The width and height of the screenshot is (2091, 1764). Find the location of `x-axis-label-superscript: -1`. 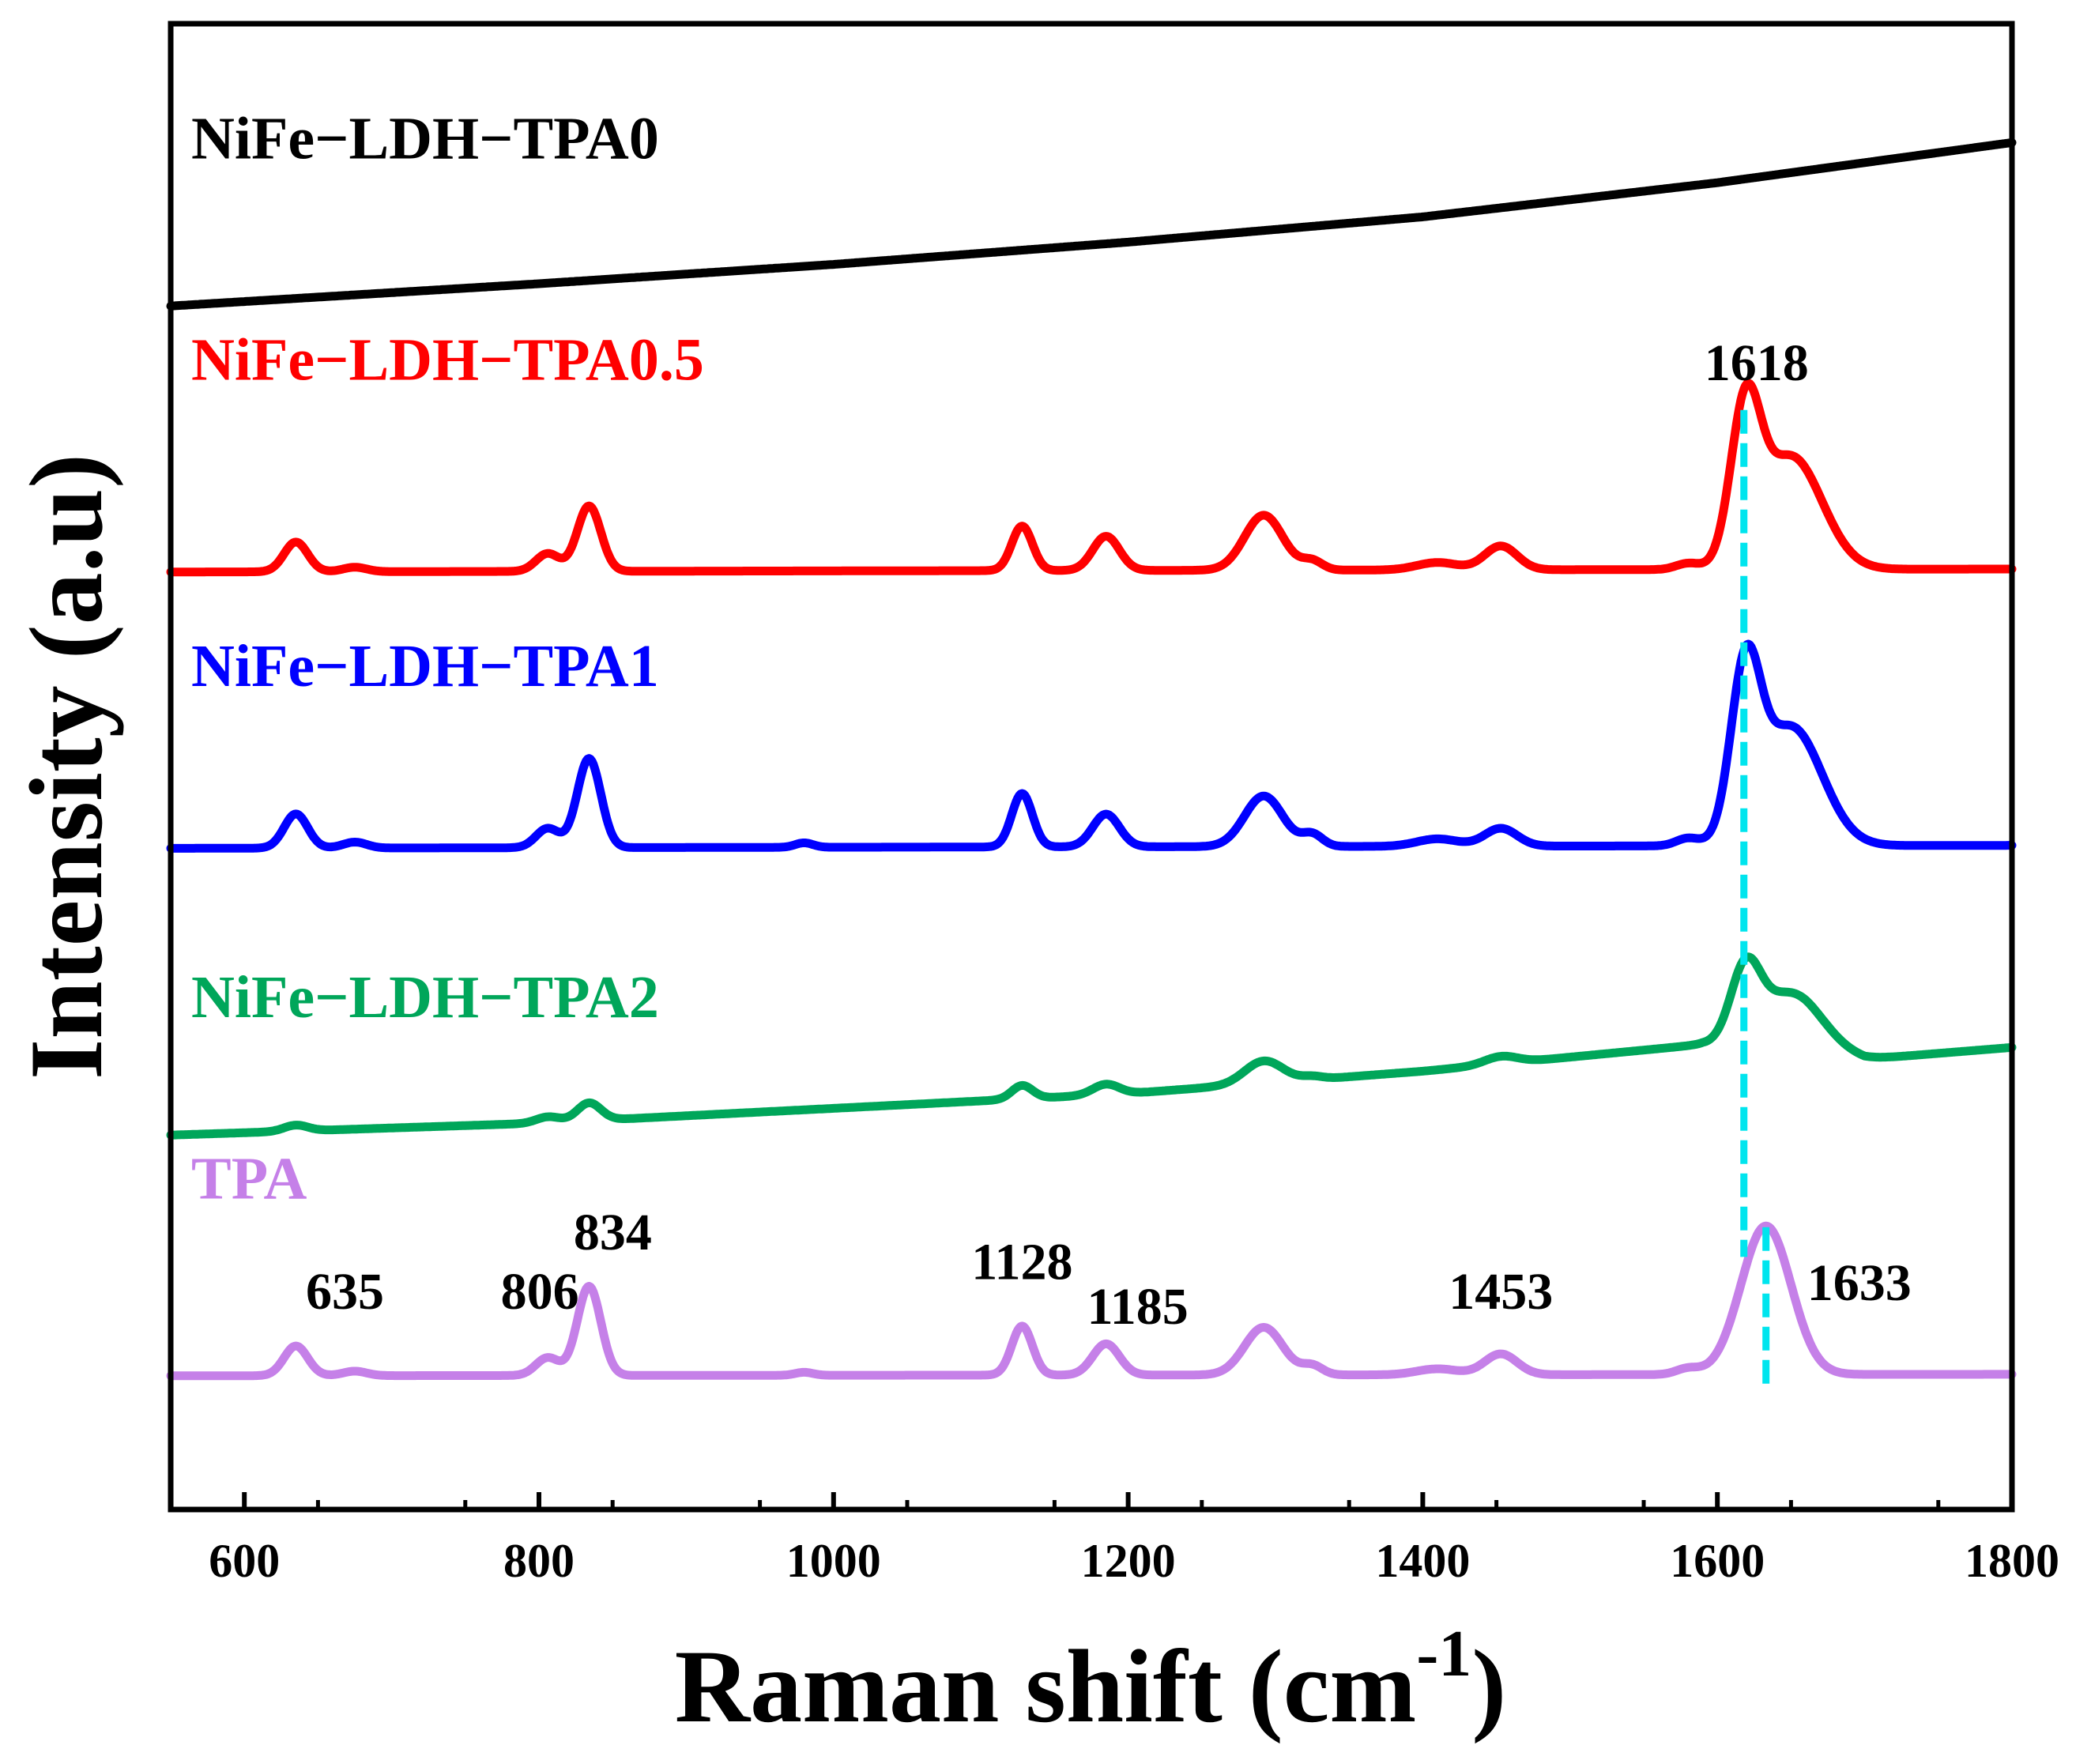

x-axis-label-superscript: -1 is located at coordinates (1443, 1653).